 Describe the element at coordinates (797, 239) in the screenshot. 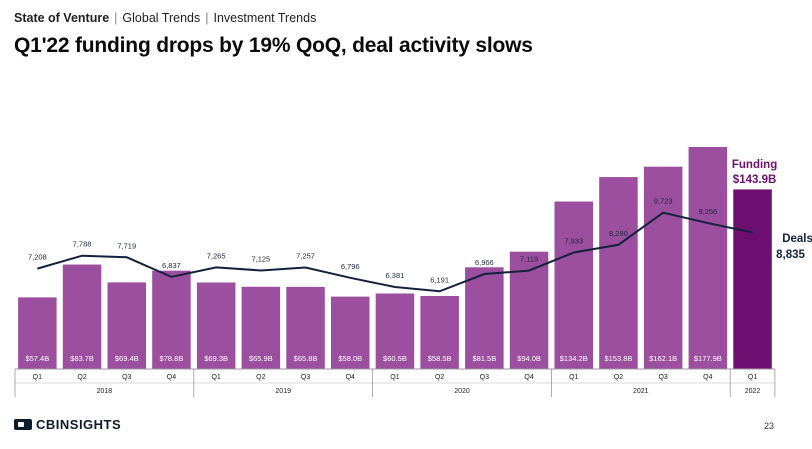

I see `deals-callout-label: Deals` at that location.